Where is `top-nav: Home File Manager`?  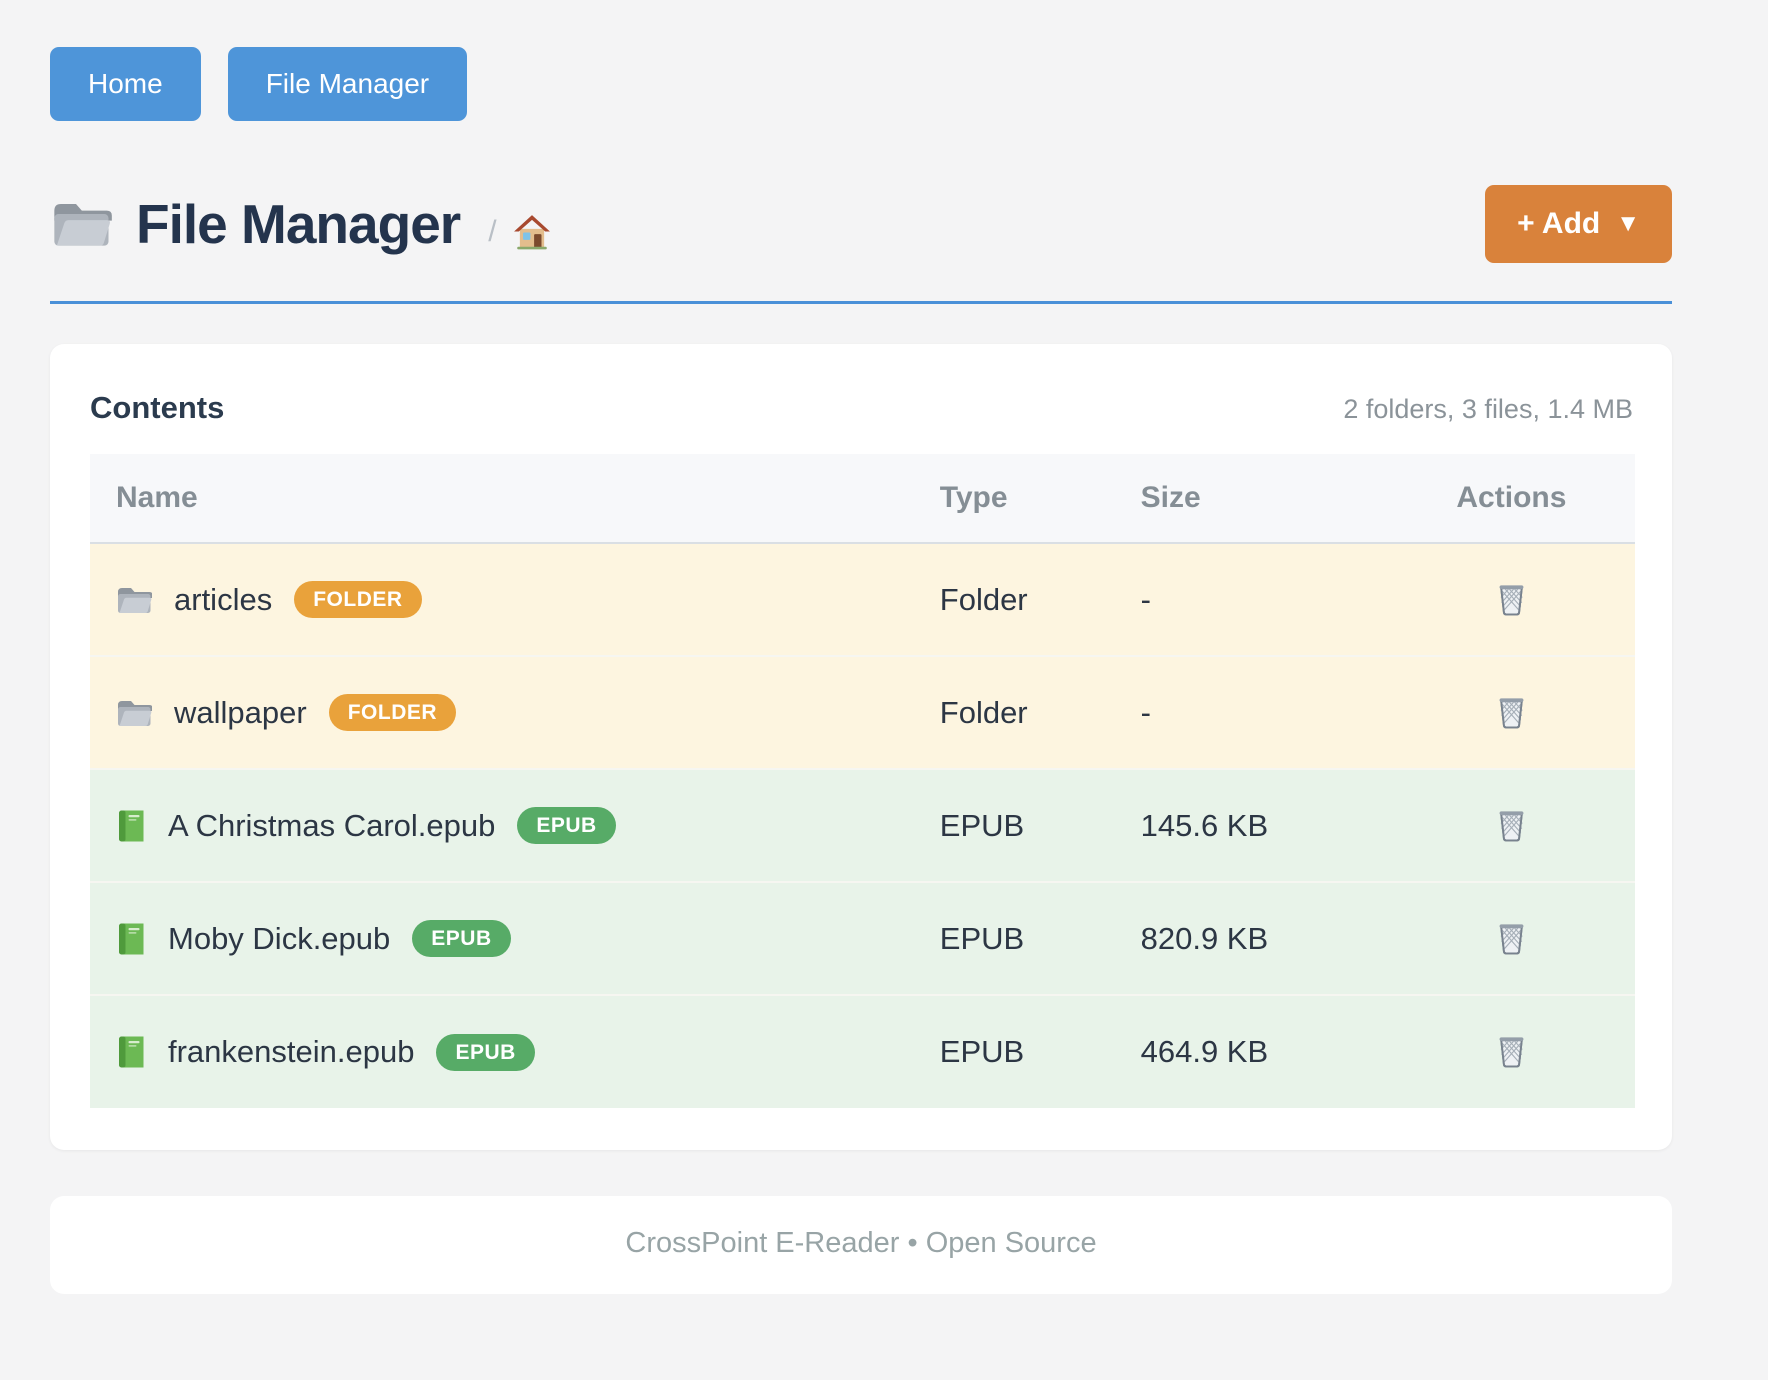
top-nav: Home File Manager is located at coordinates (861, 84).